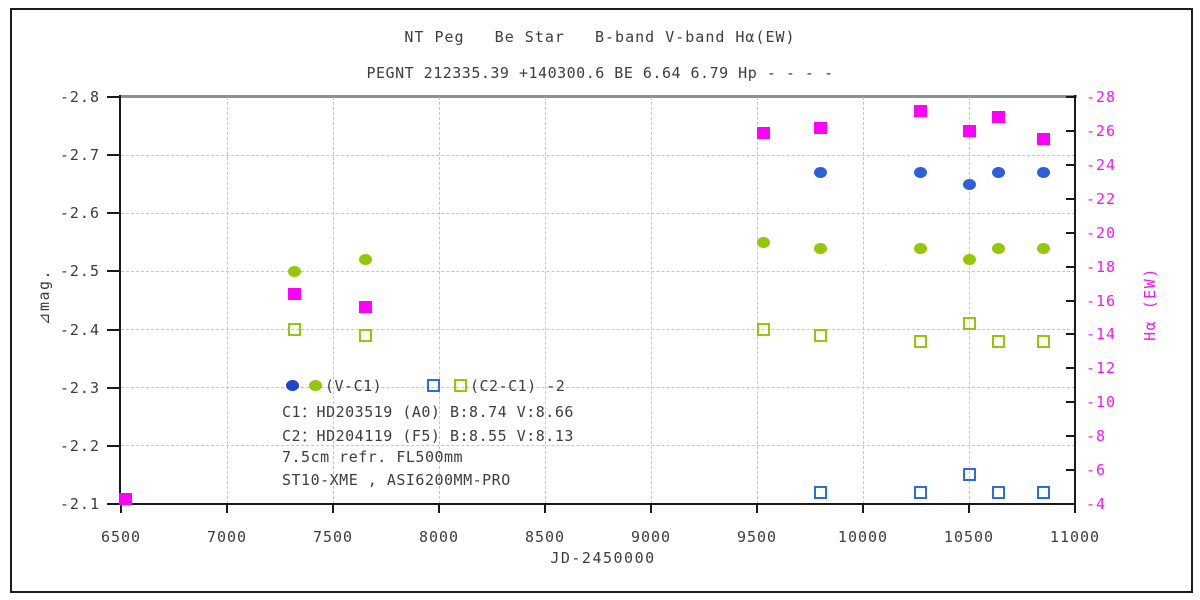 The width and height of the screenshot is (1200, 600). Describe the element at coordinates (366, 307) in the screenshot. I see `point-Hα-7655` at that location.